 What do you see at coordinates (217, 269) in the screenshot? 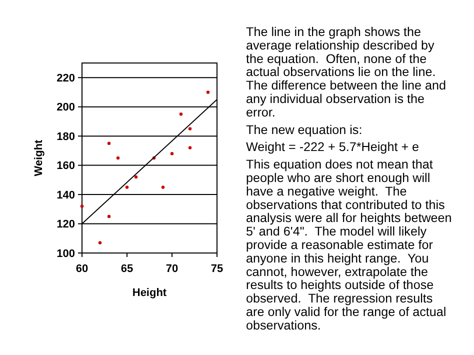
I see `x-tick-label: 75` at bounding box center [217, 269].